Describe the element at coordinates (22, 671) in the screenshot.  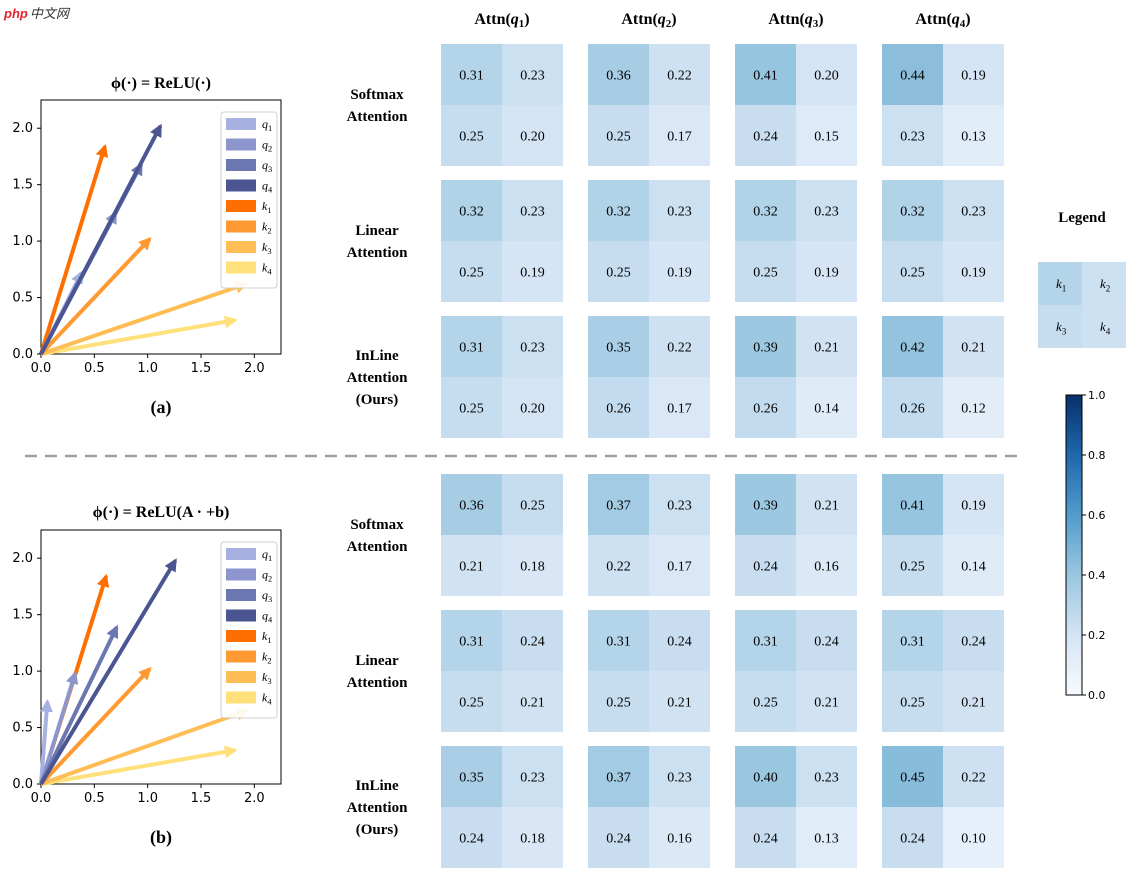
I see `y-tick-label: 1.0` at that location.